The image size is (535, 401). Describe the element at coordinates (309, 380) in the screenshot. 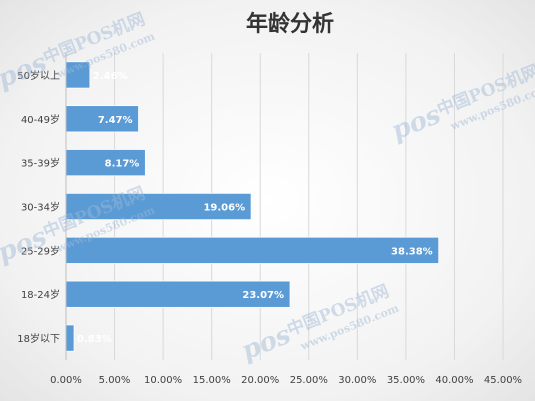

I see `x-tick-label: 25.00%` at that location.